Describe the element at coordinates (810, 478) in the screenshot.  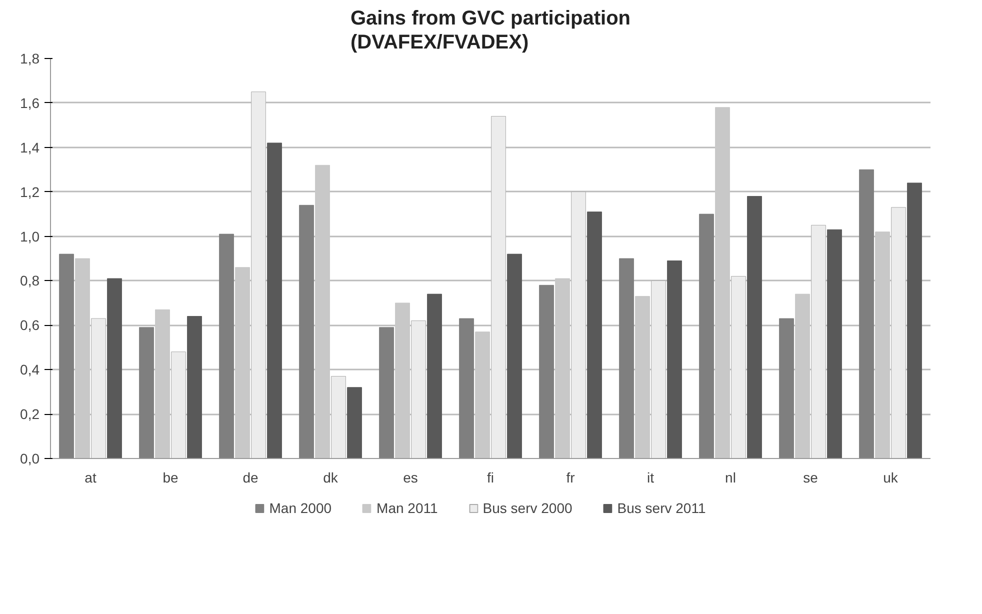
I see `x-tick-label: se` at that location.